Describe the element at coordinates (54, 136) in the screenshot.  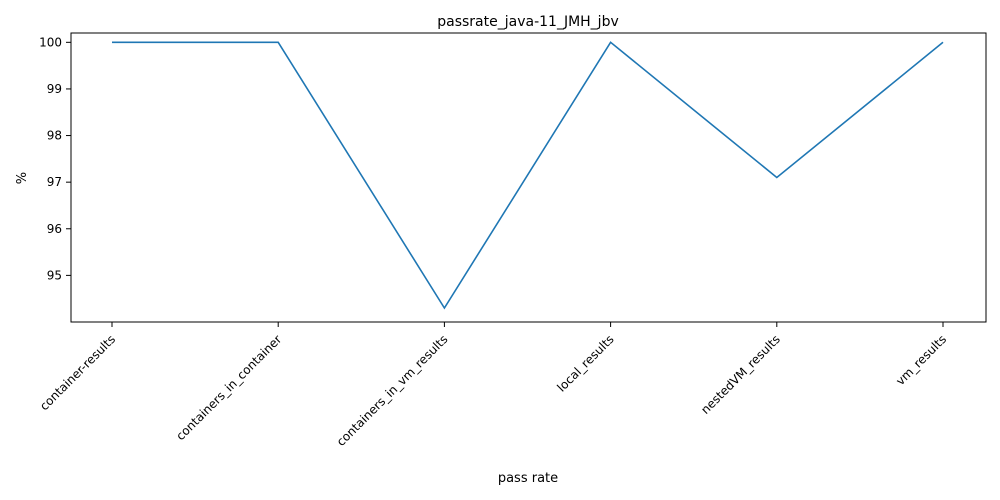
I see `y-tick-label: 98` at that location.